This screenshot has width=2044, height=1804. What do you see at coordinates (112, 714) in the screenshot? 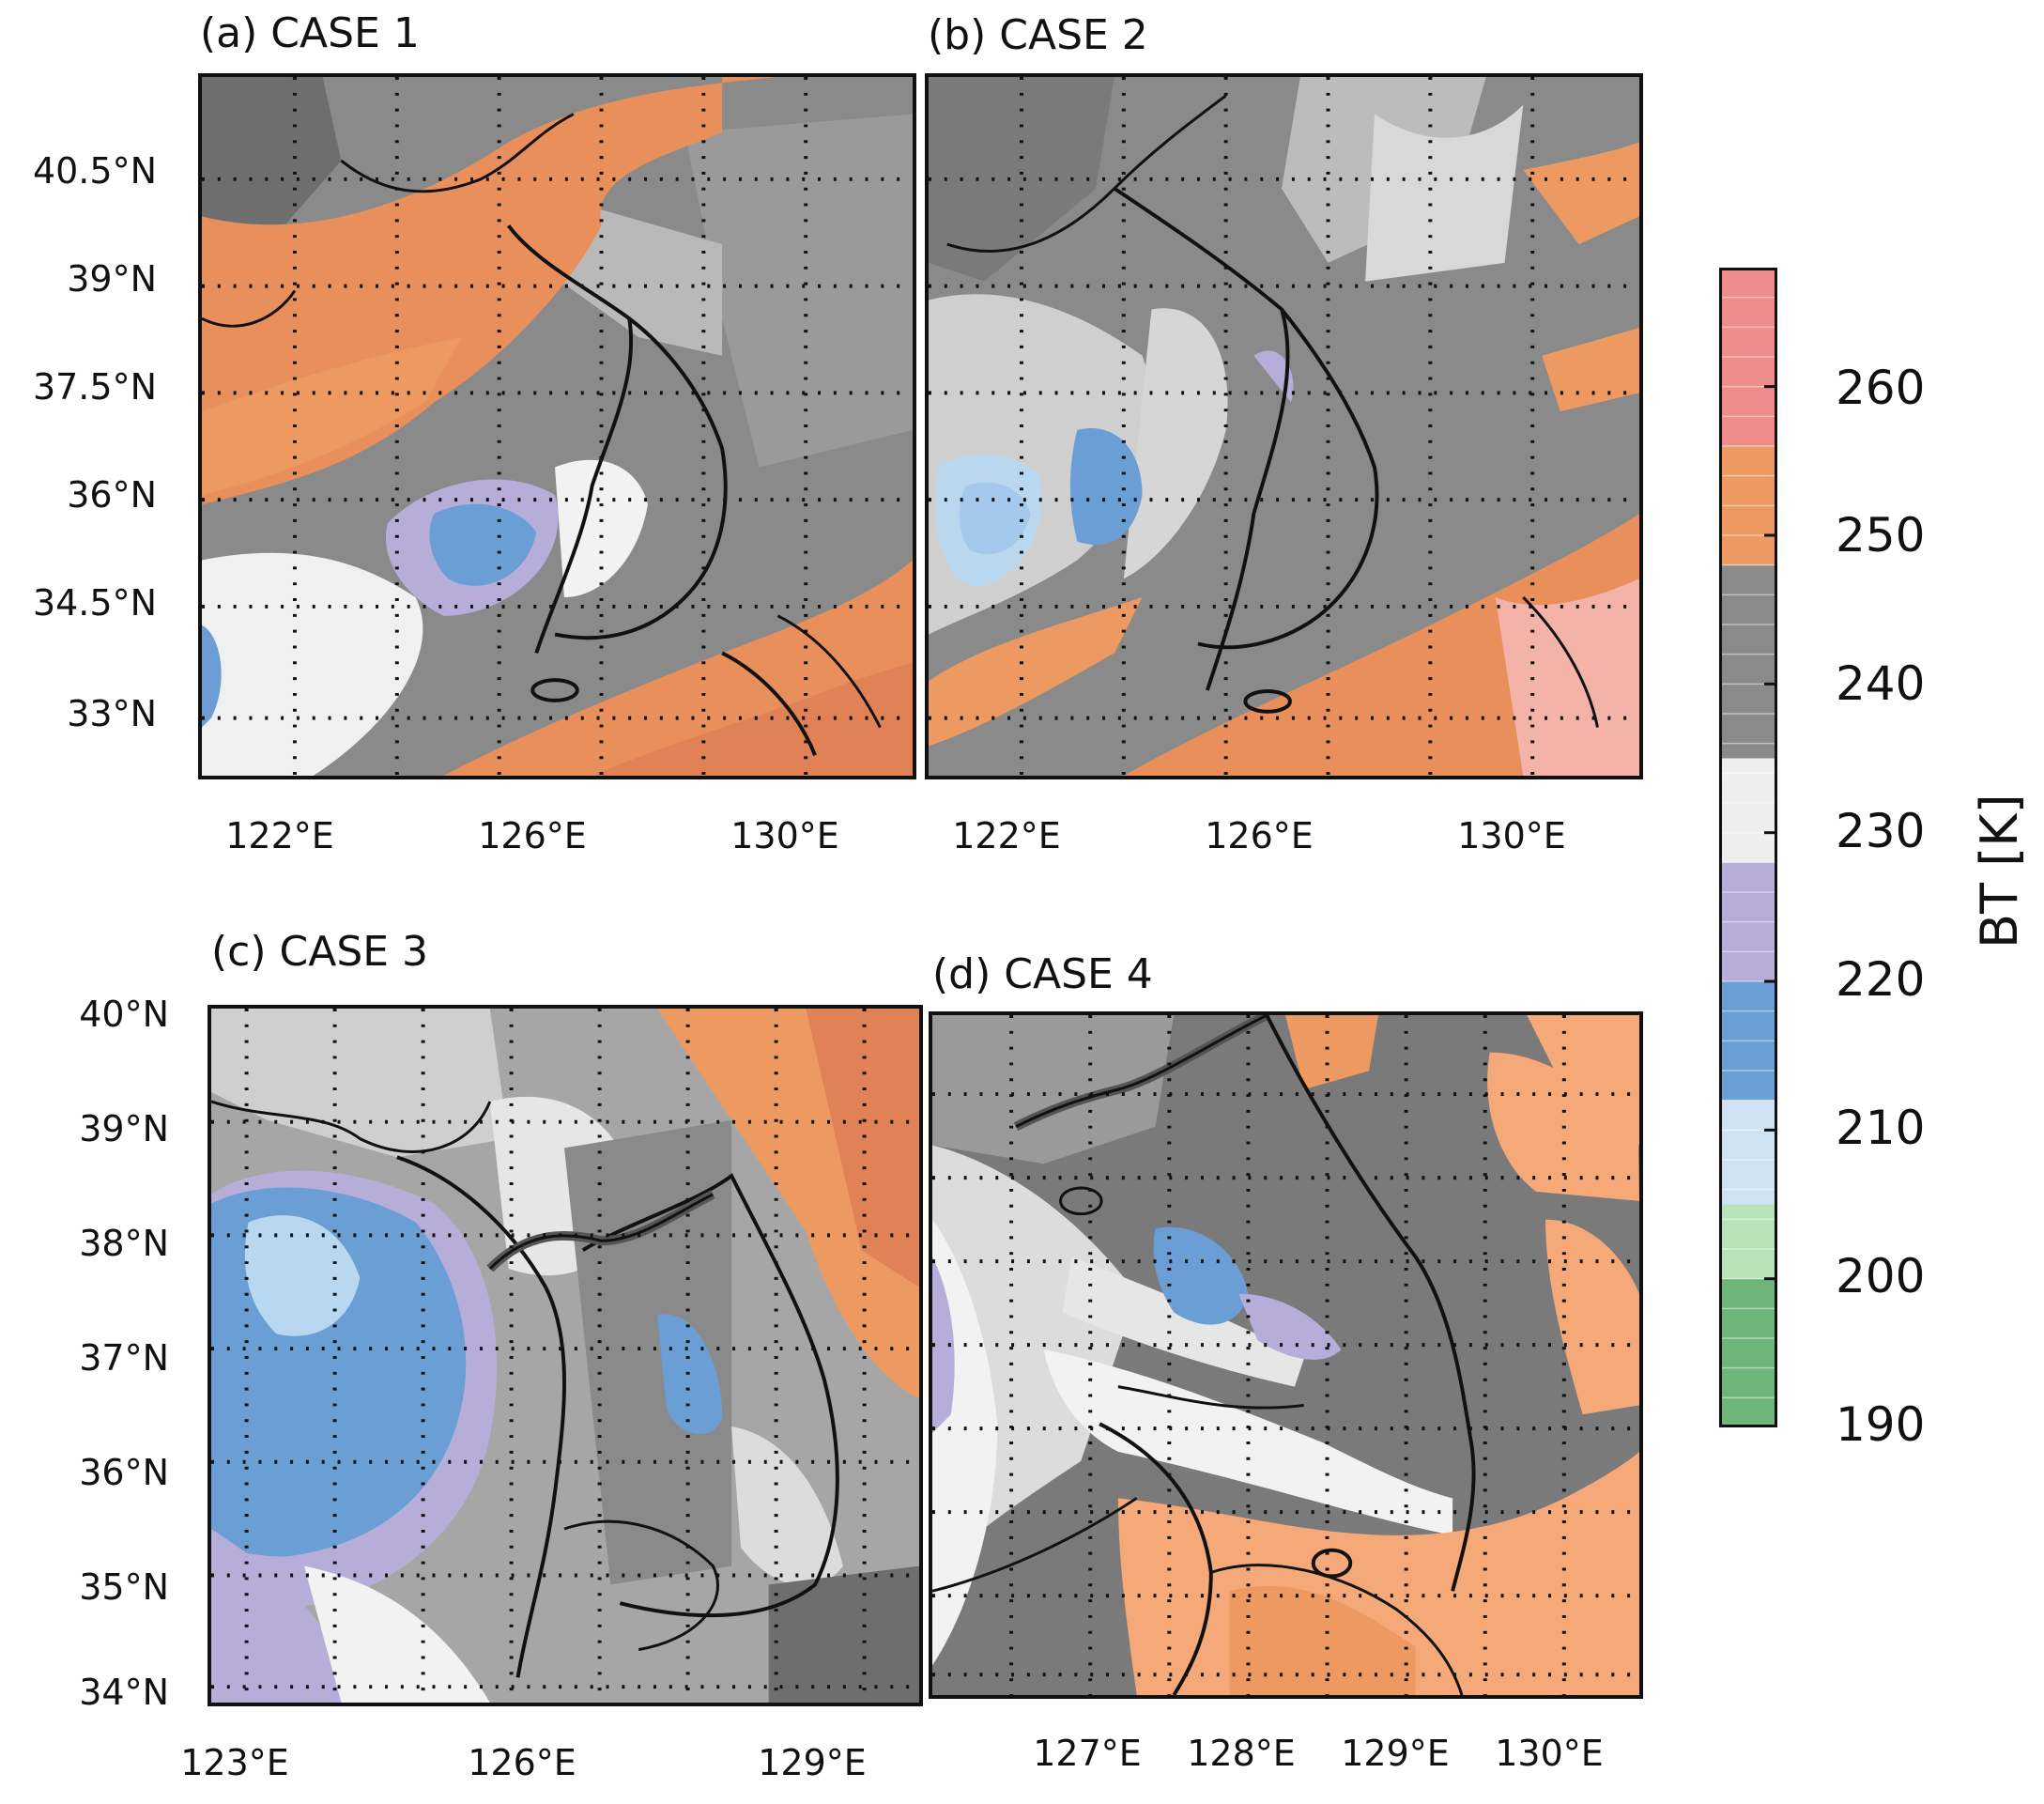
I see `lat-label: 33°N` at bounding box center [112, 714].